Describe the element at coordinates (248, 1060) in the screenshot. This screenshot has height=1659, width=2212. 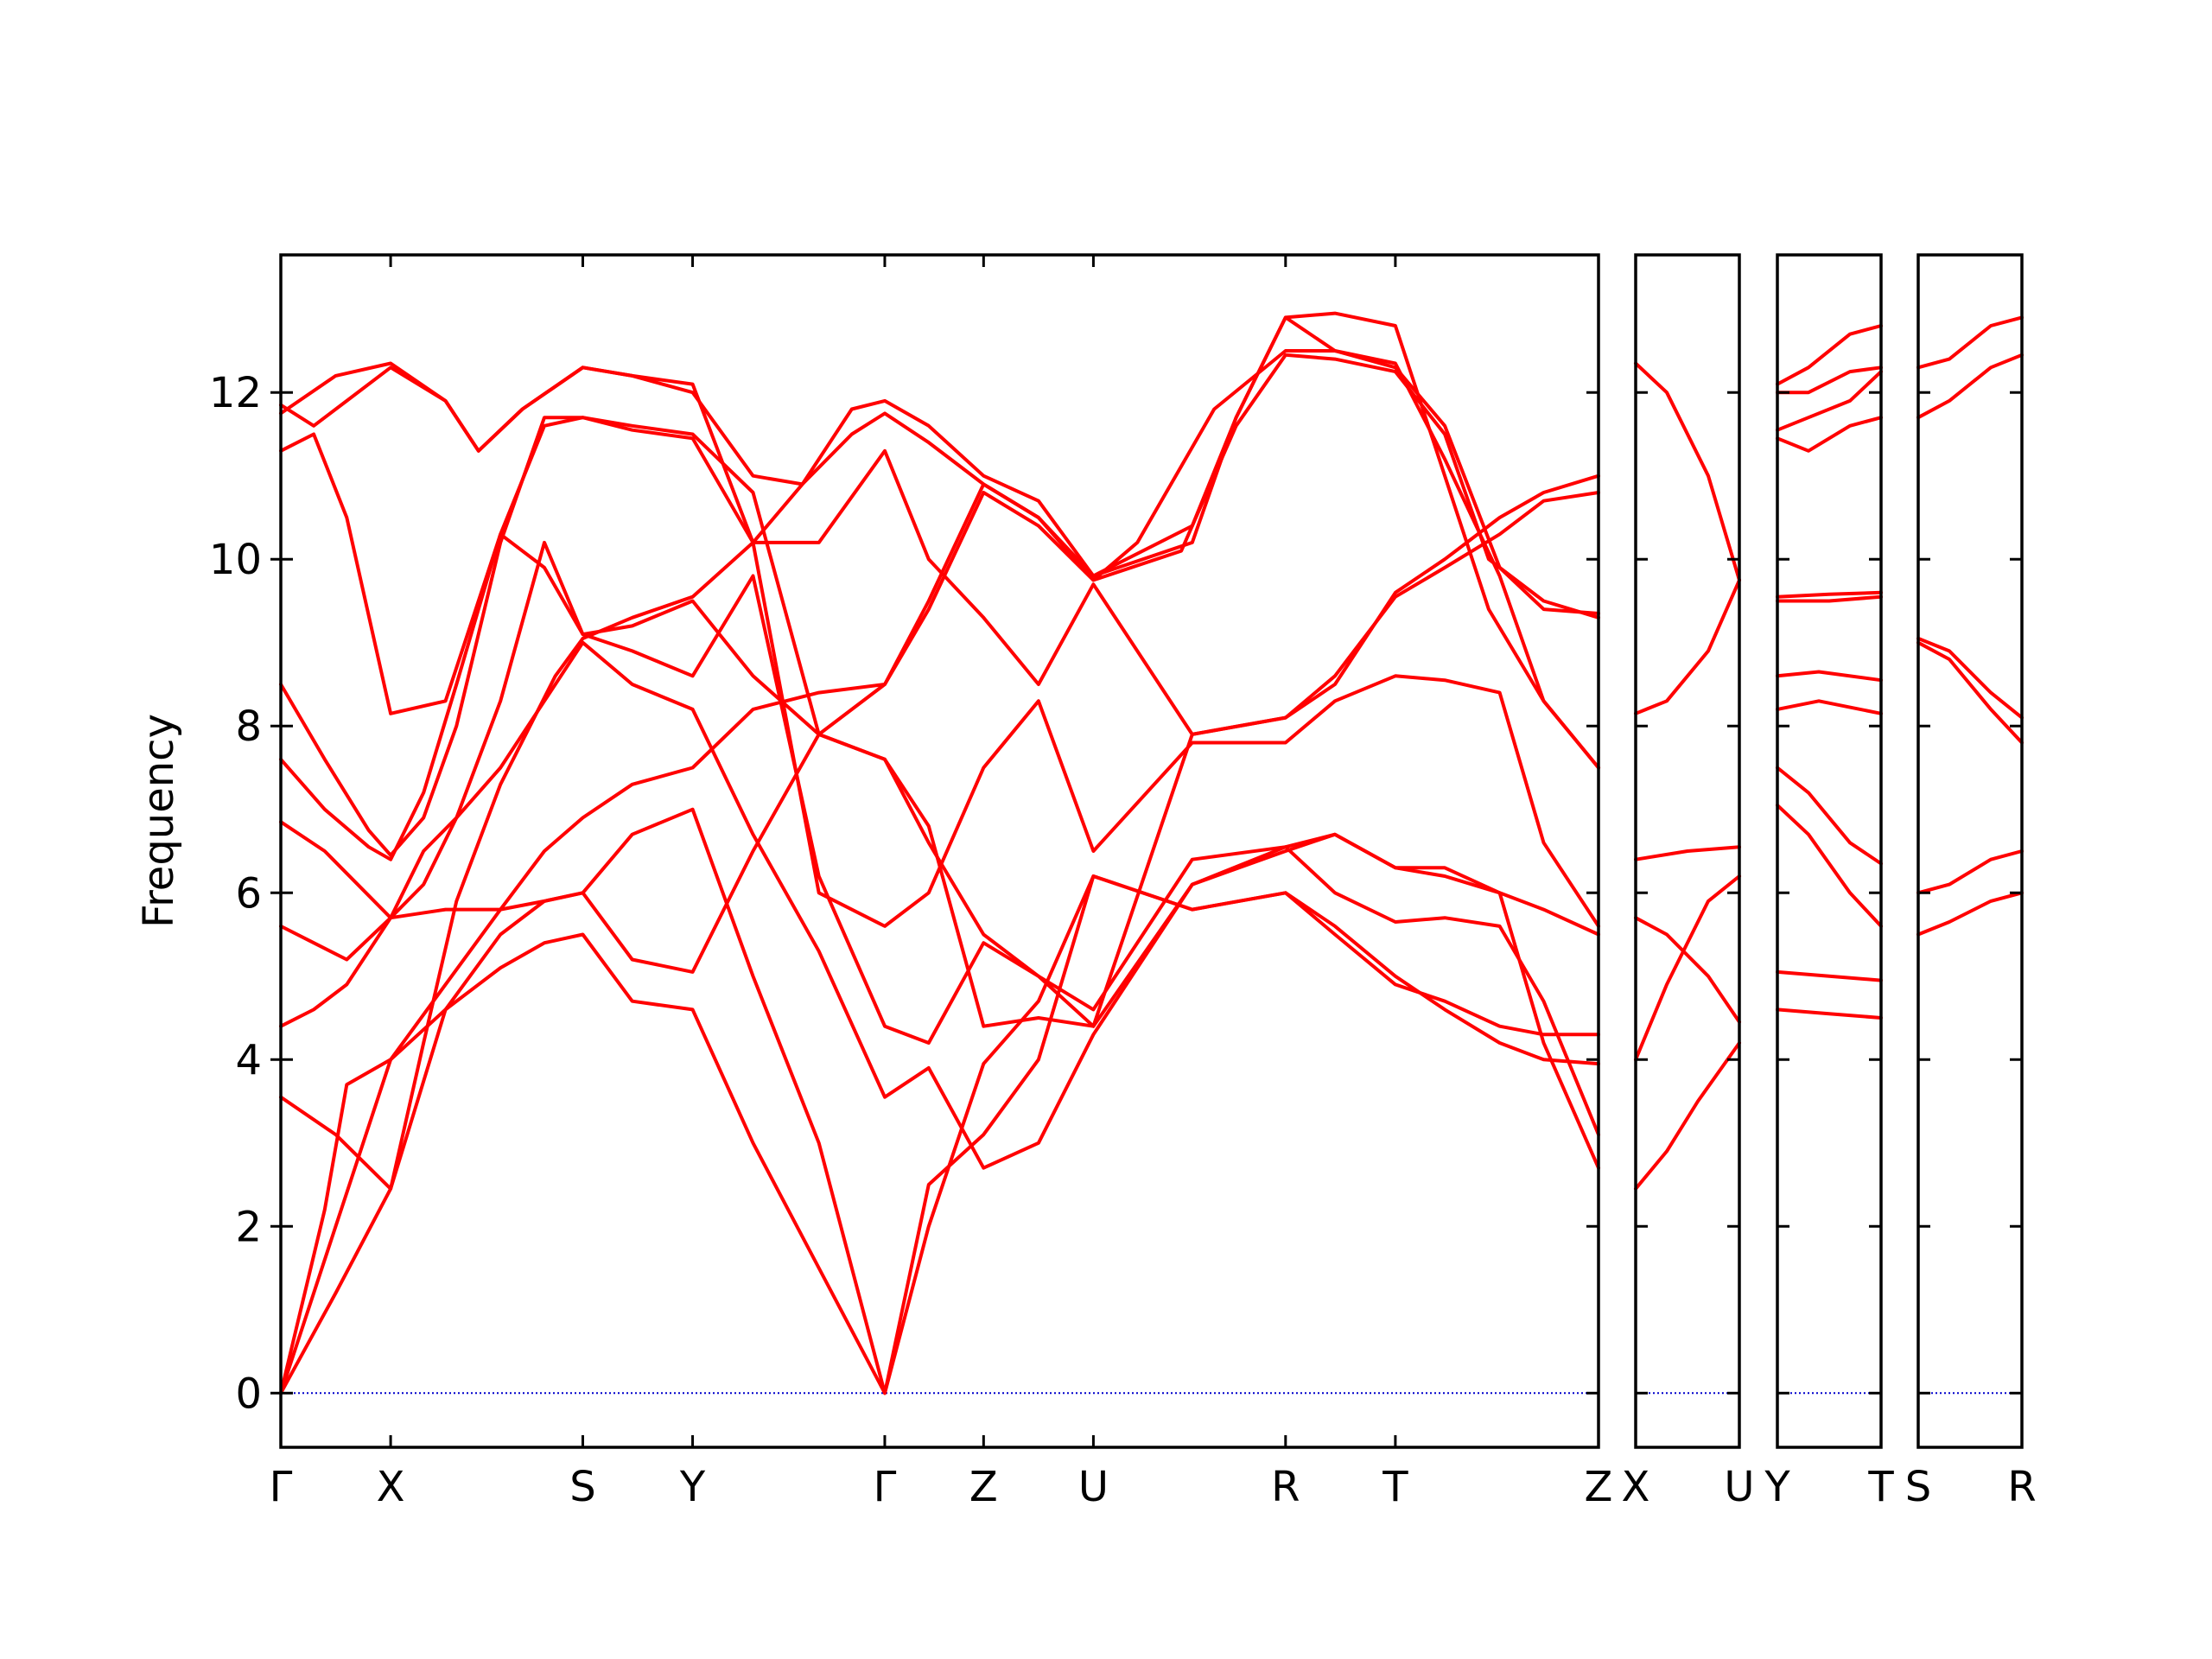
I see `y-tick-label: 4` at that location.